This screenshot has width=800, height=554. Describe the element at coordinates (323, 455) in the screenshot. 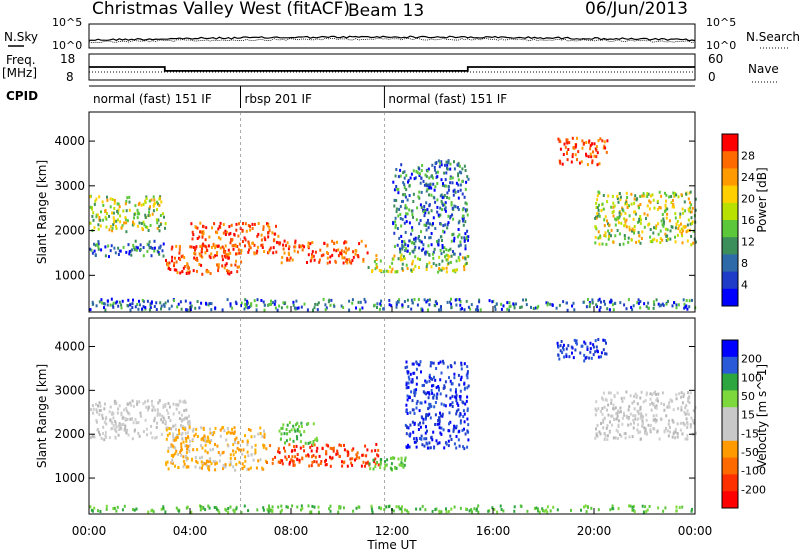

I see `heatmap-region` at that location.